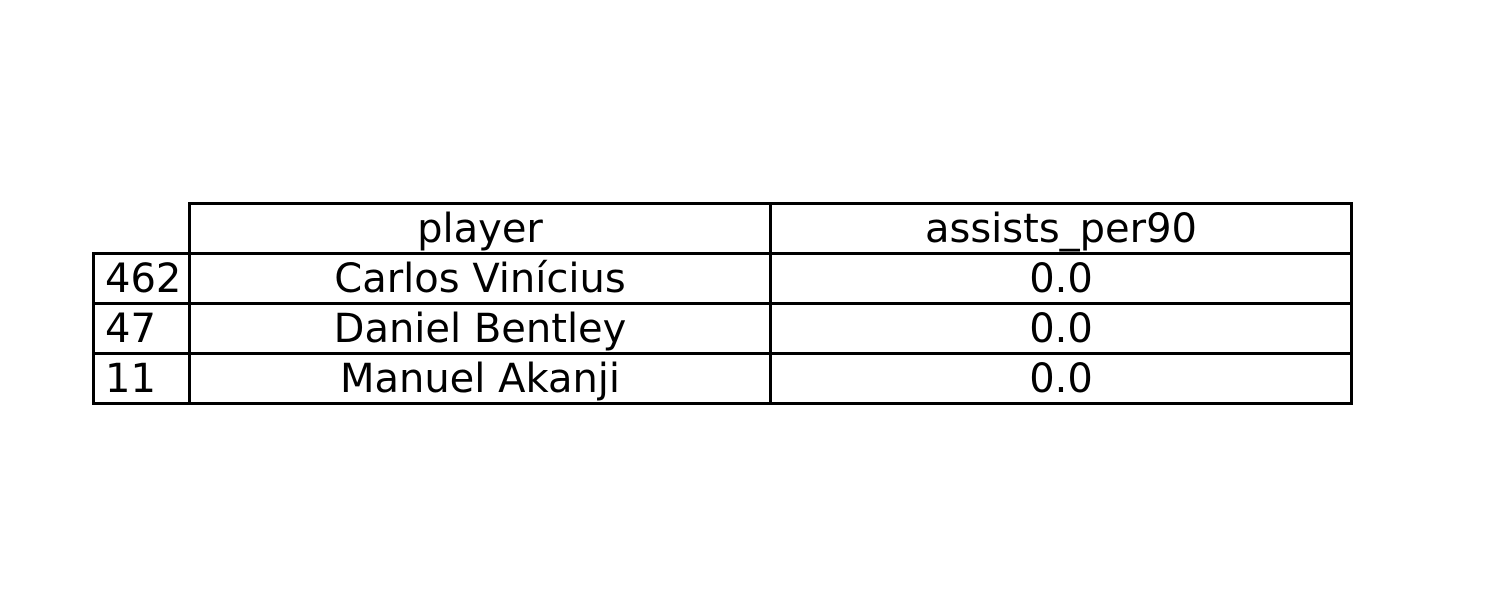  Describe the element at coordinates (480, 278) in the screenshot. I see `table-cell-player: Carlos Vinícius` at that location.